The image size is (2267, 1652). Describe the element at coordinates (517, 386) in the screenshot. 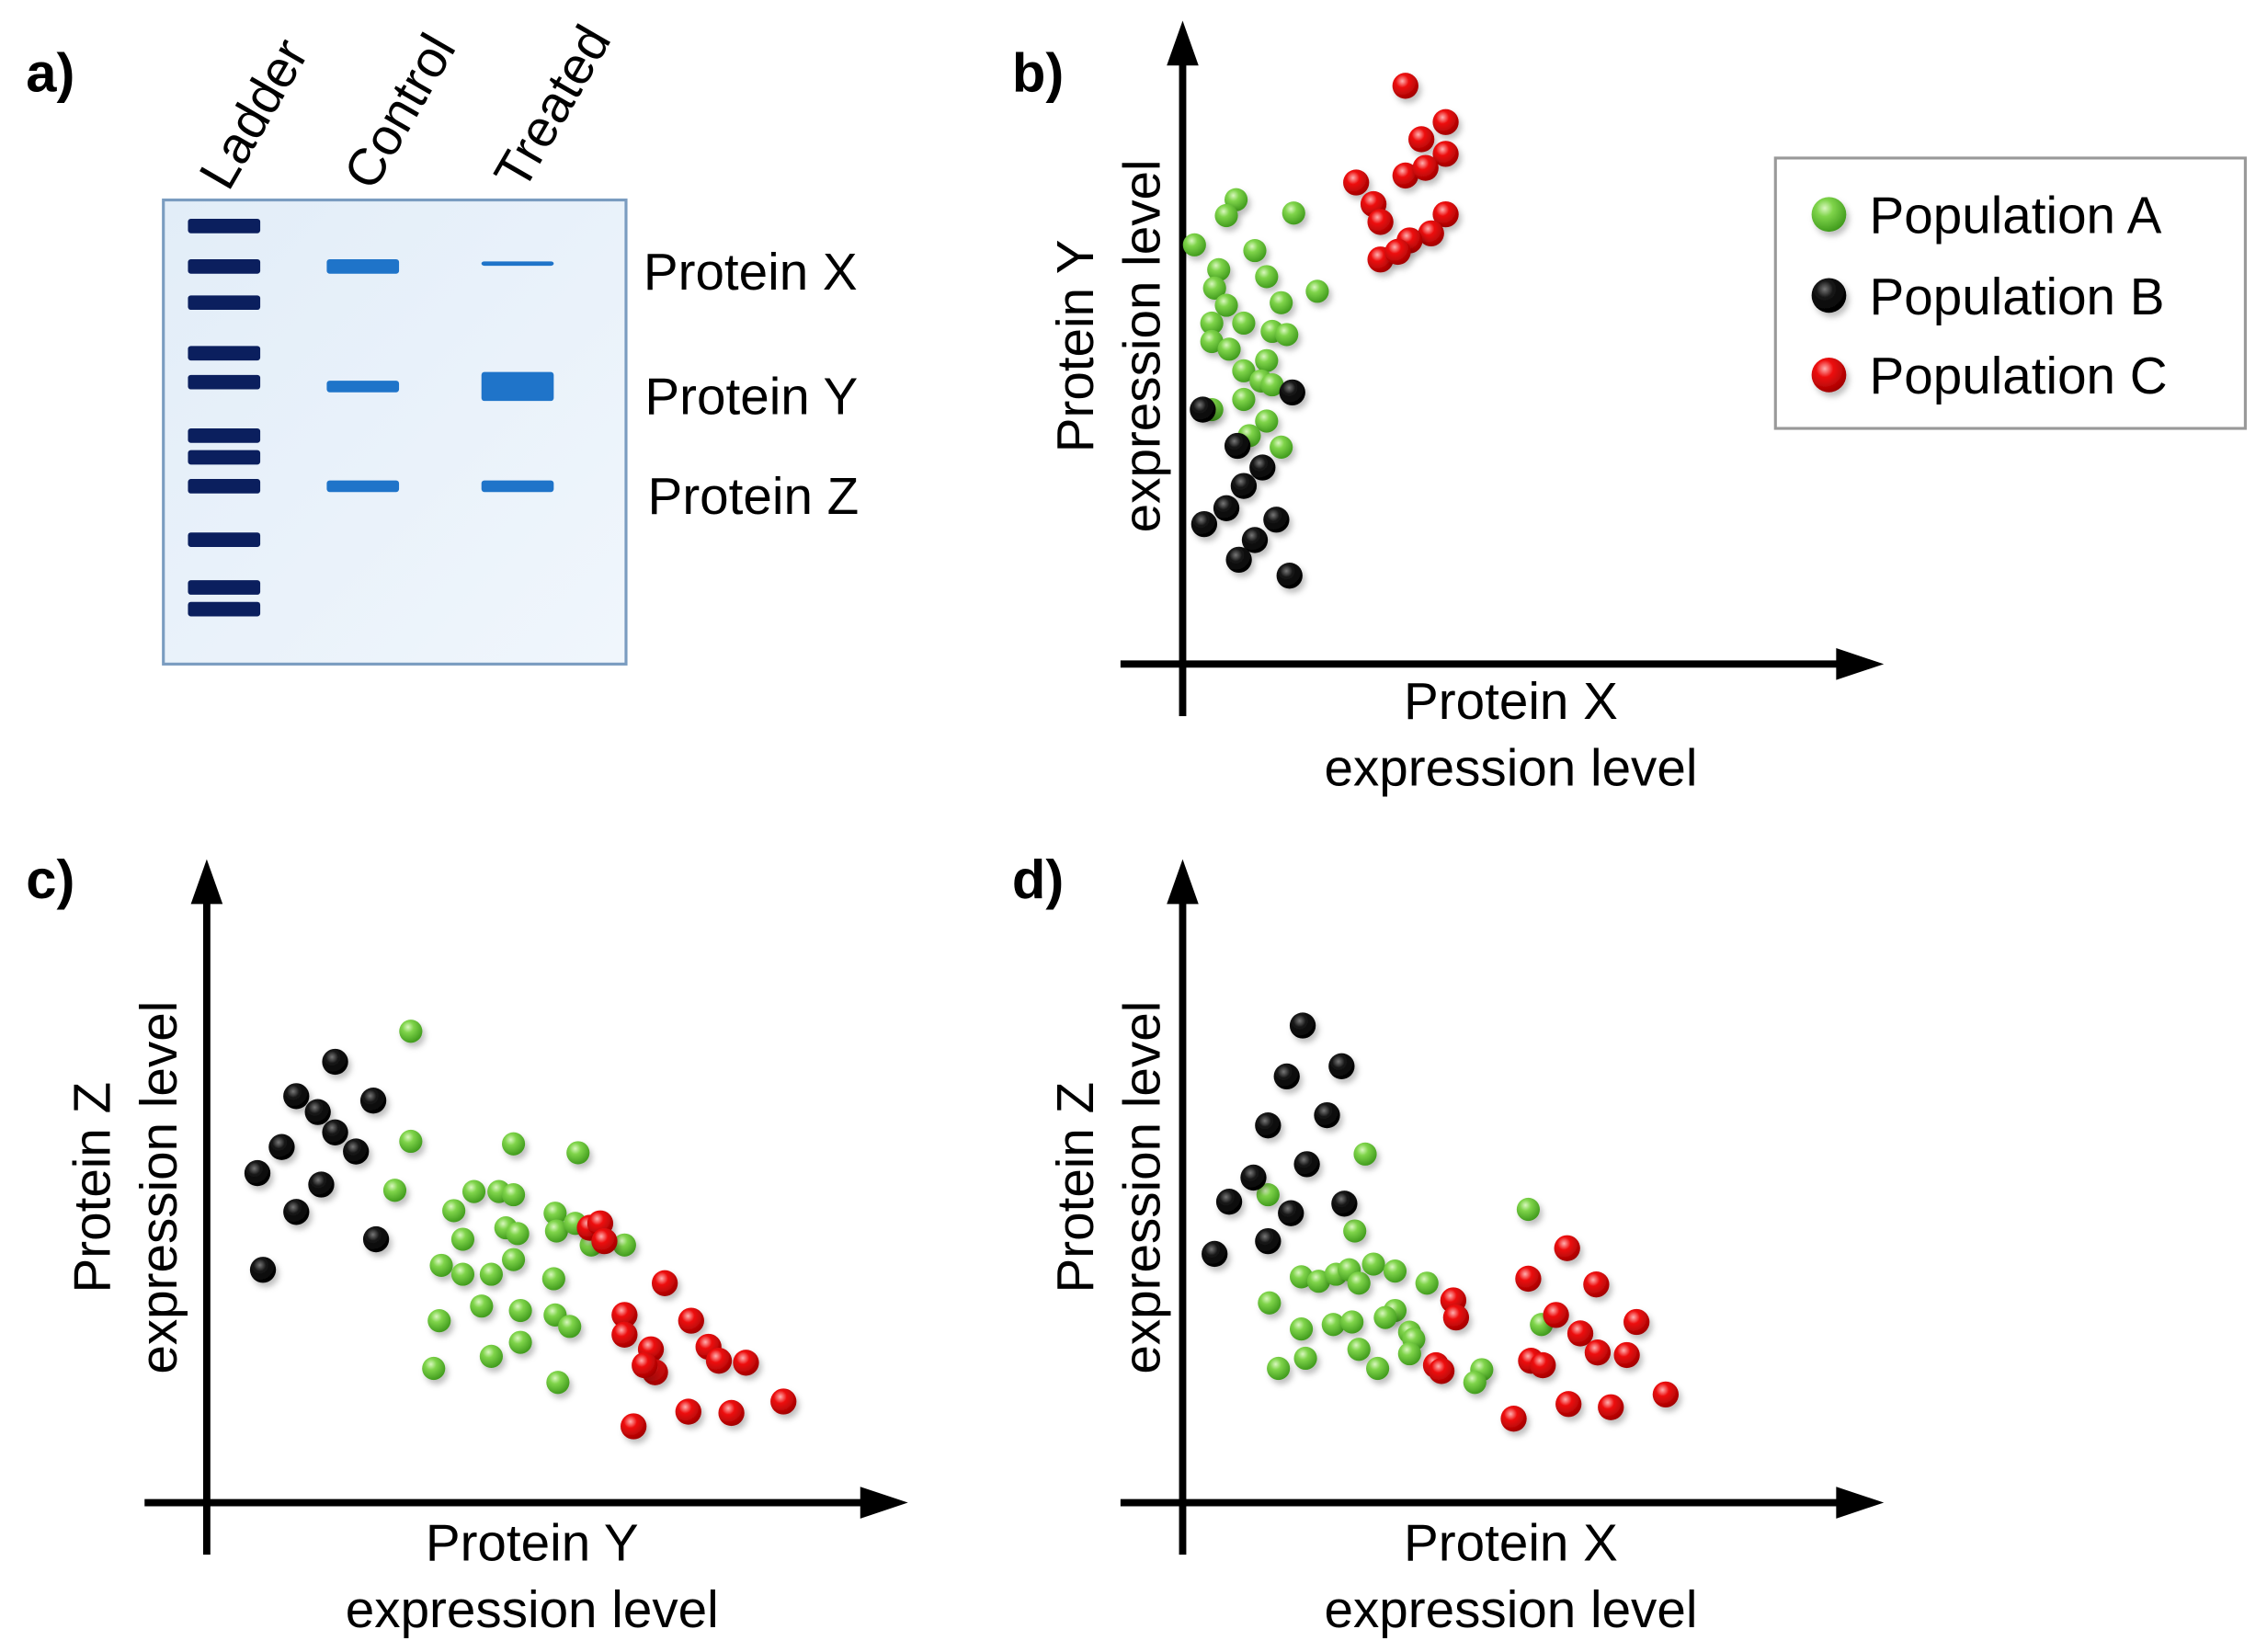

I see `sample-band-treated-protein-y` at that location.